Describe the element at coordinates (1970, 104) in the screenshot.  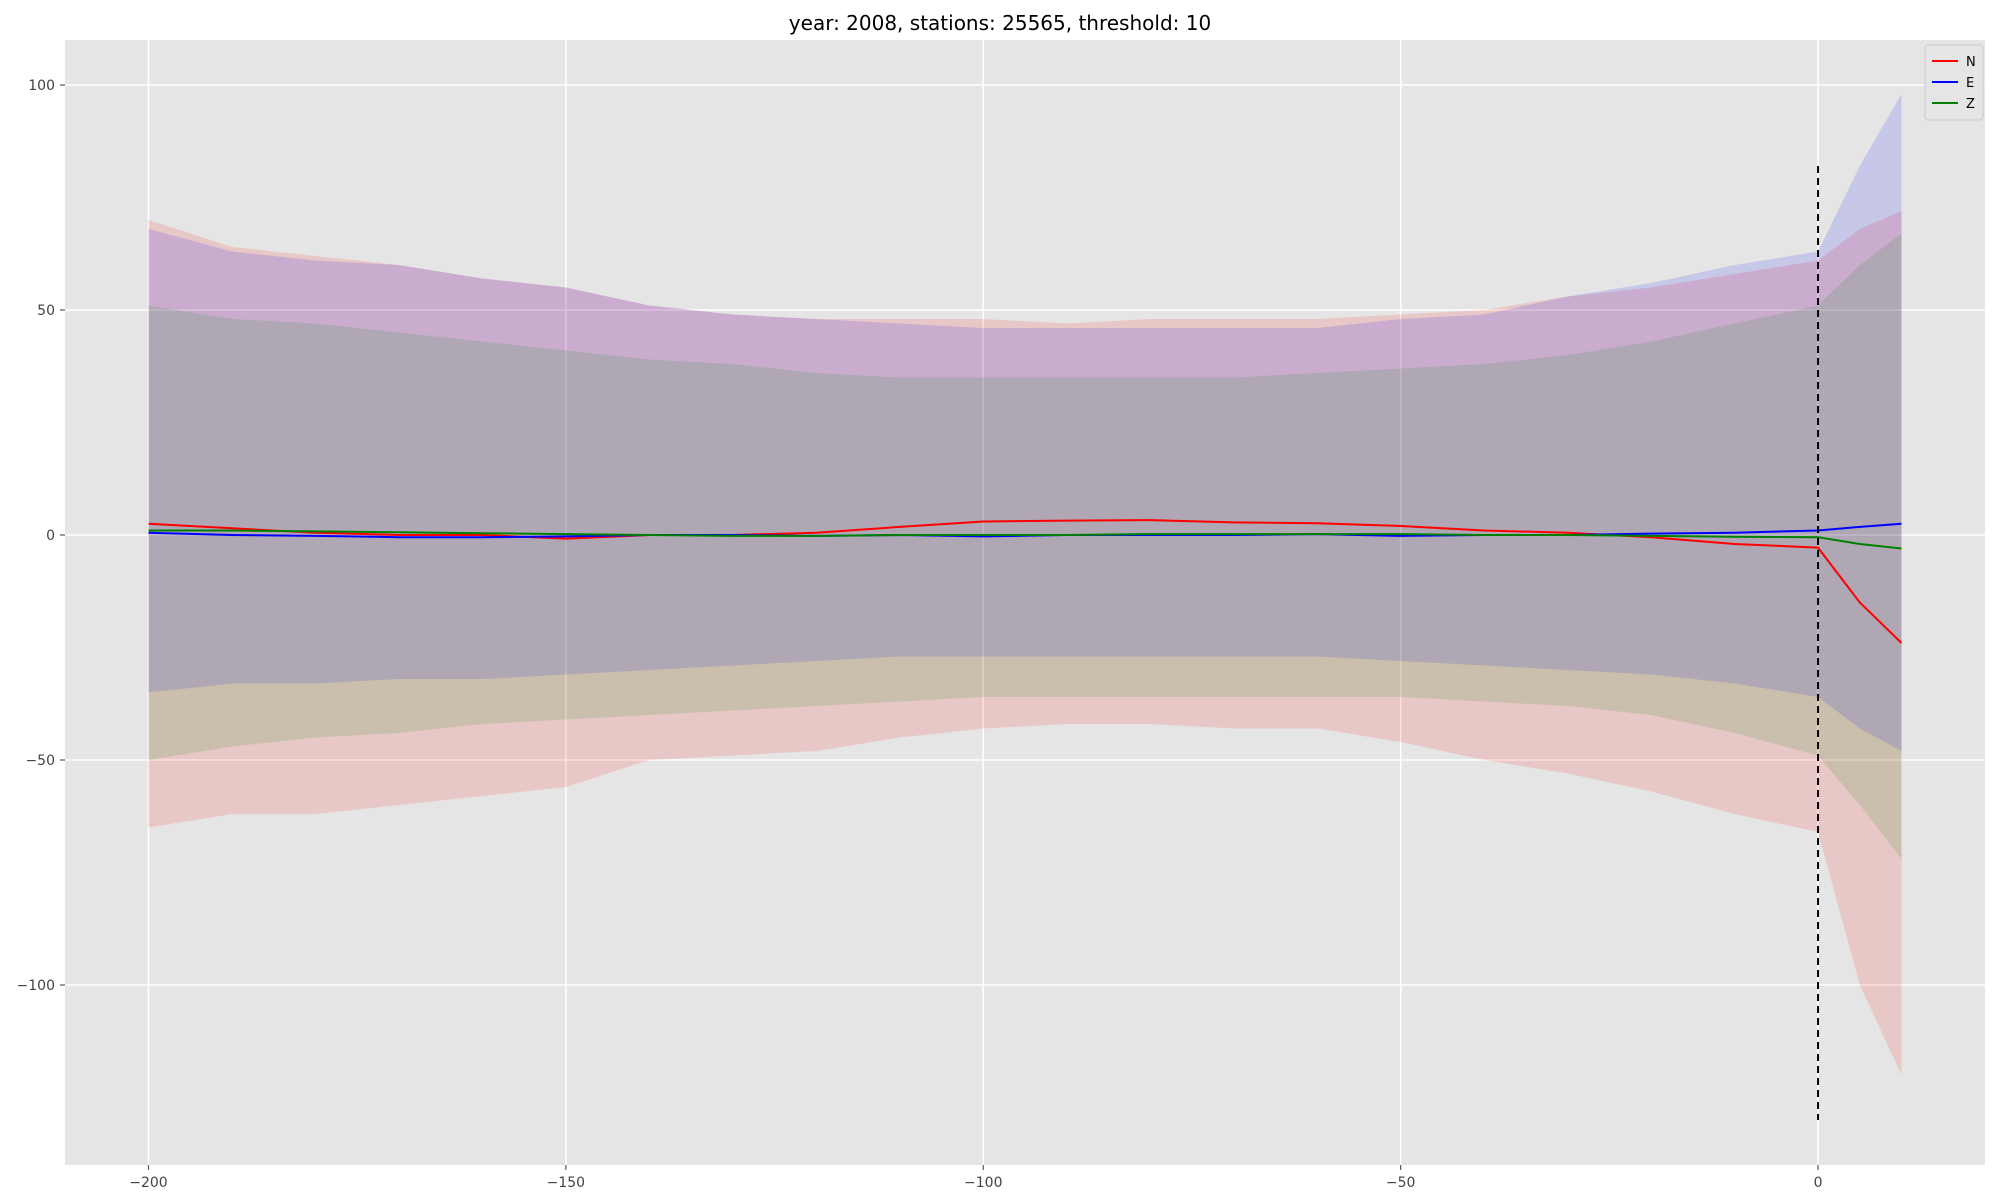
I see `legend-label-z: Z` at that location.